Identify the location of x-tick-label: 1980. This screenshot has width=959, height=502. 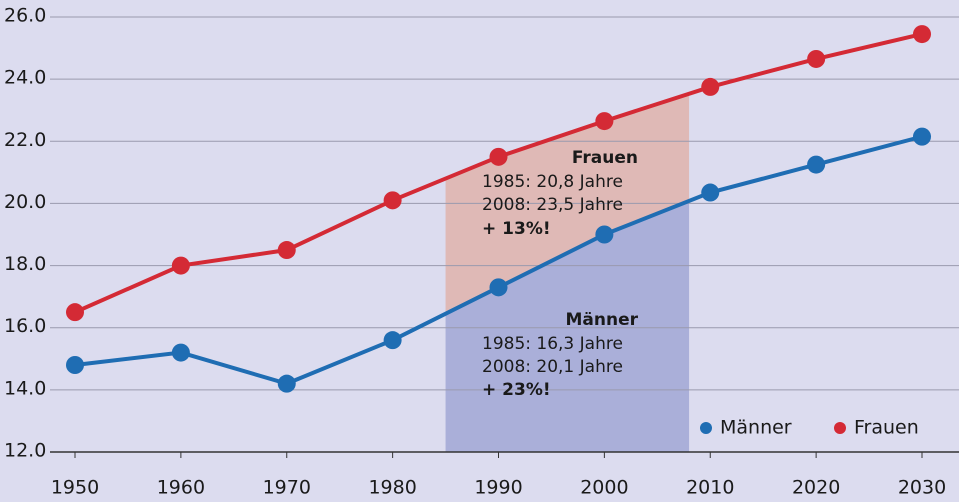
(392, 488).